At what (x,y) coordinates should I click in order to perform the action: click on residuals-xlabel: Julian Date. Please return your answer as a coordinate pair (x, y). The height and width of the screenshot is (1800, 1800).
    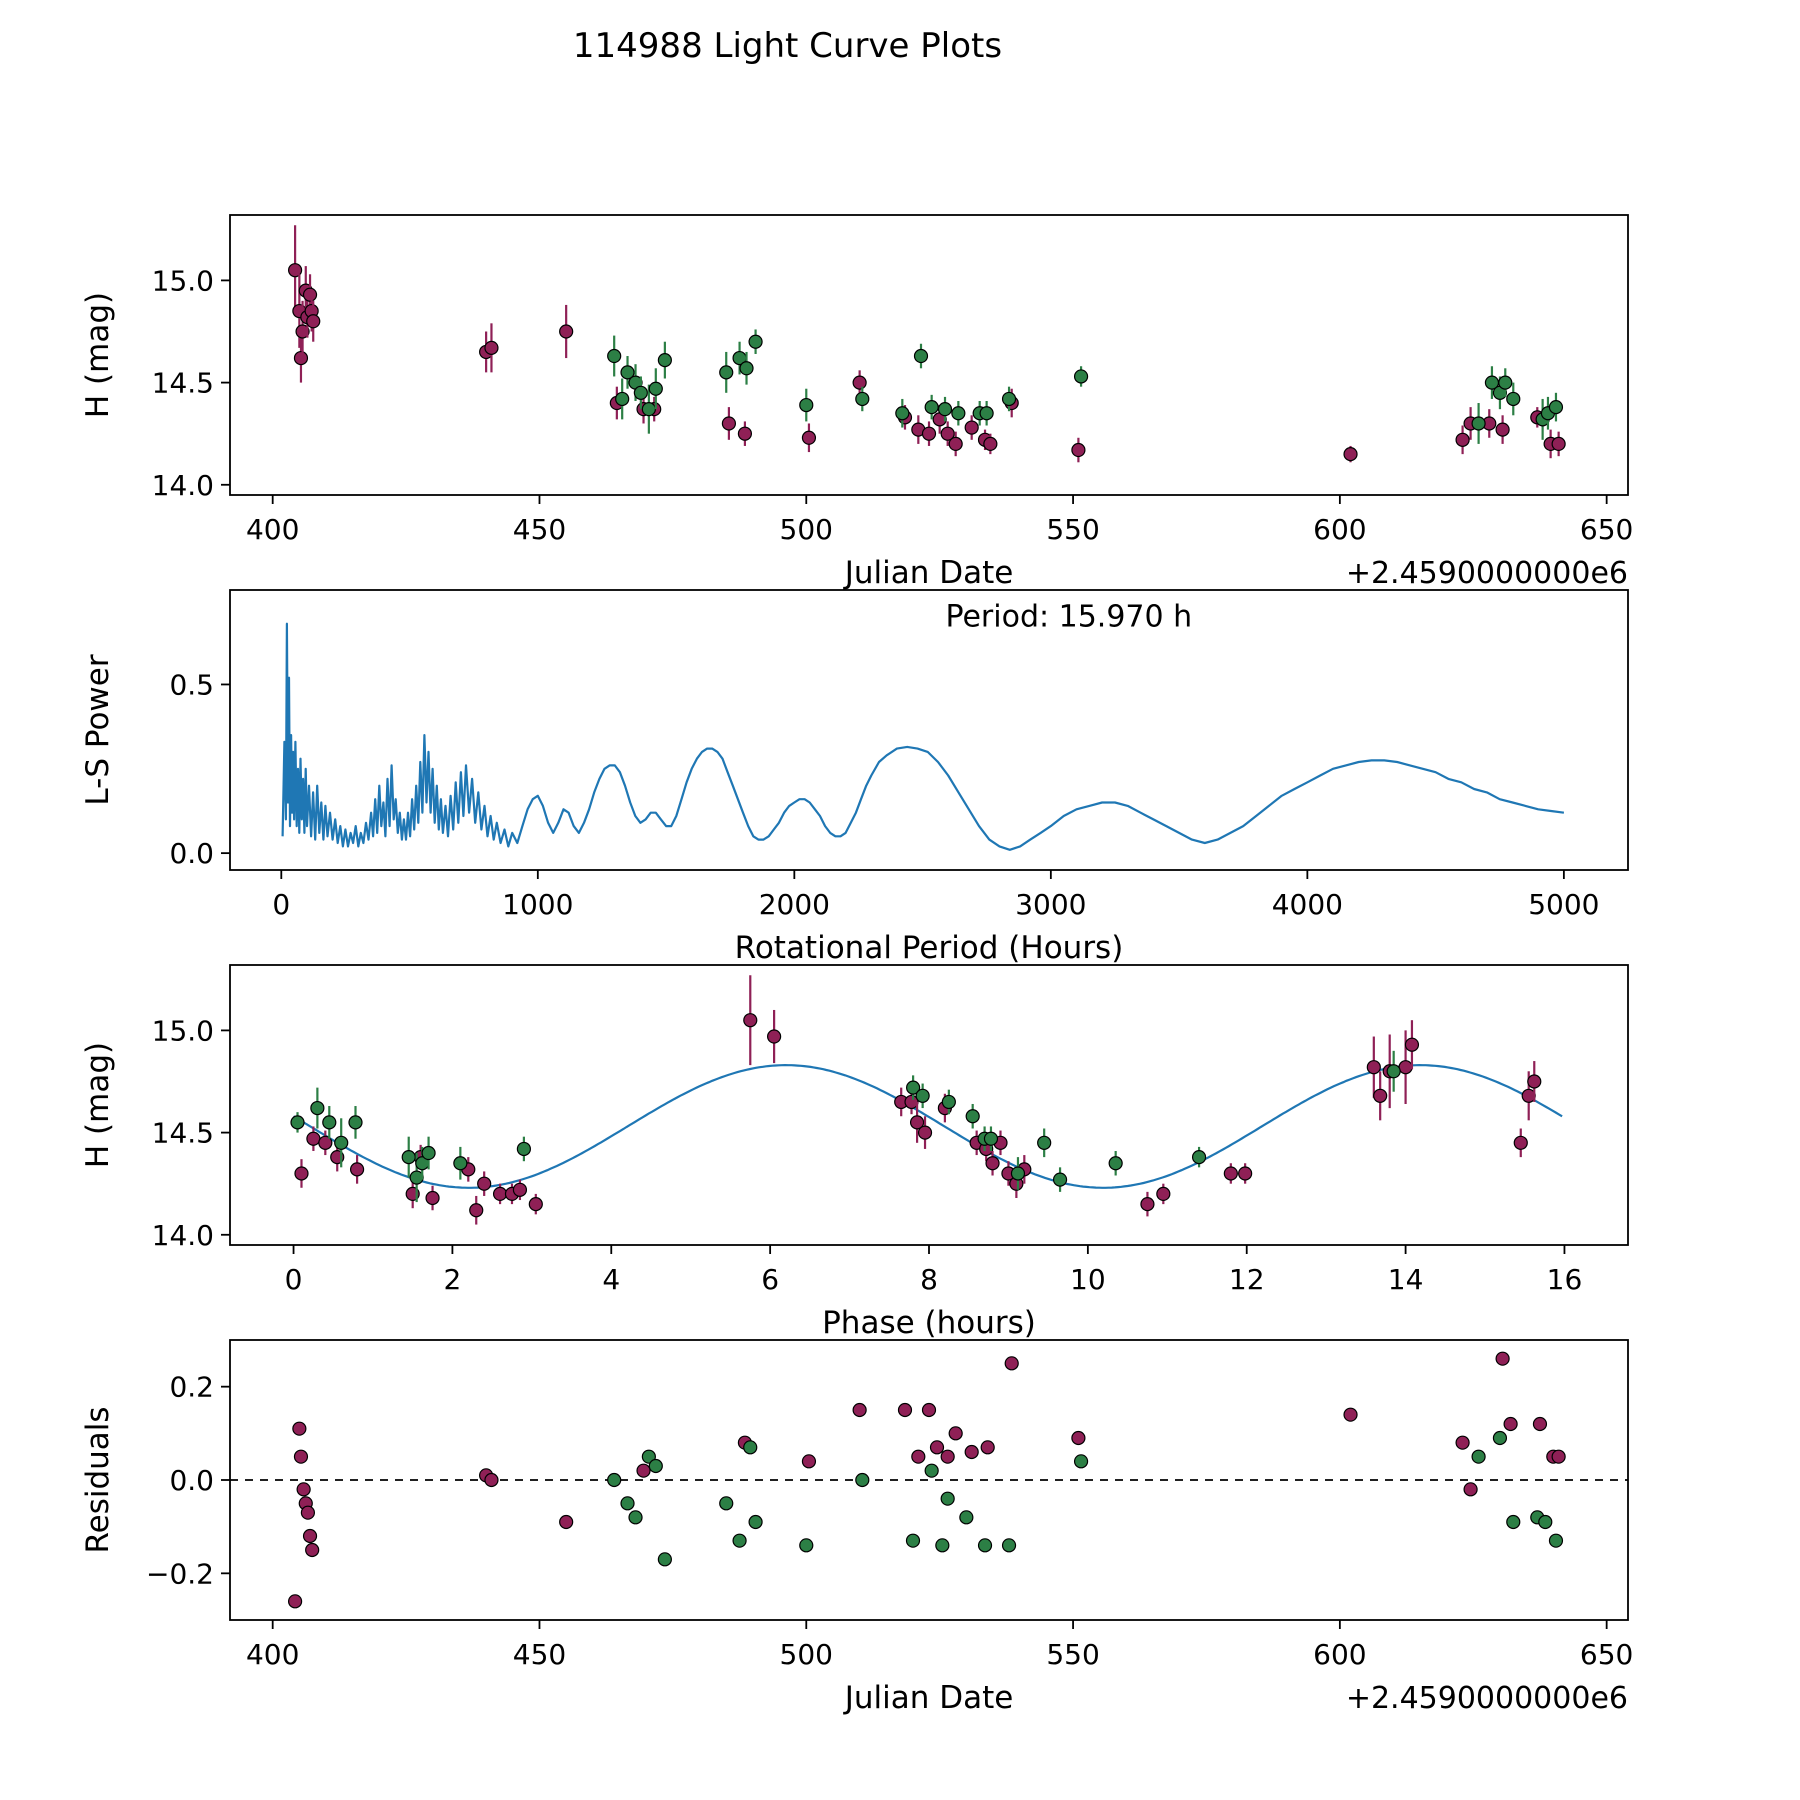
    Looking at the image, I should click on (928, 1698).